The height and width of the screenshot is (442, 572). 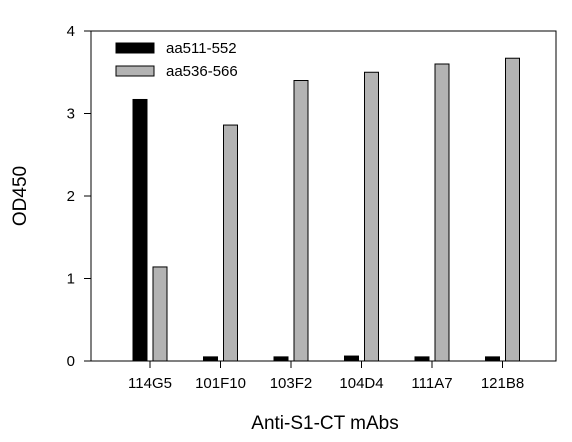 What do you see at coordinates (326, 376) in the screenshot?
I see `x-axis-ticks: 114G5 101F10 103F2 104D4 111A7 121B8` at bounding box center [326, 376].